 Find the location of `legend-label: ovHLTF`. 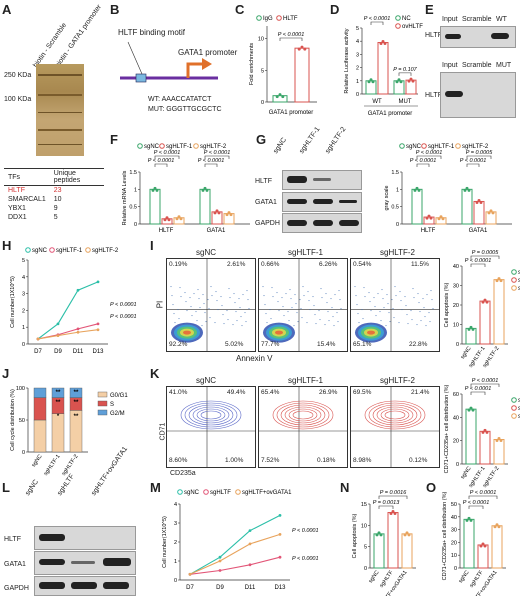

legend-label: ovHLTF is located at coordinates (412, 27).